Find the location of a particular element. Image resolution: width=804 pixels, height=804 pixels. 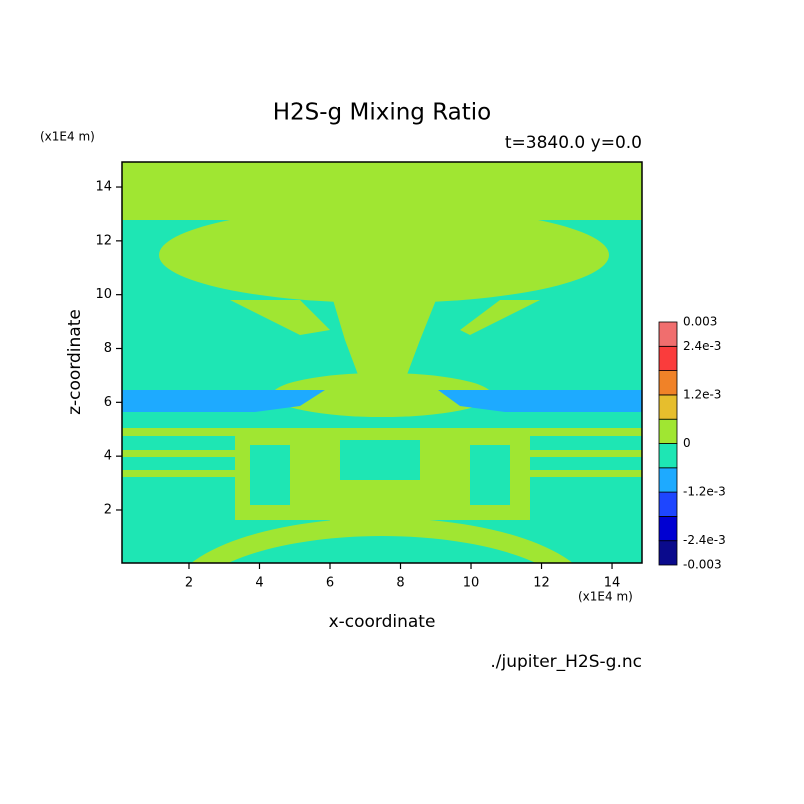

source-label: ./jupiter_H2S-g.nc is located at coordinates (566, 662).